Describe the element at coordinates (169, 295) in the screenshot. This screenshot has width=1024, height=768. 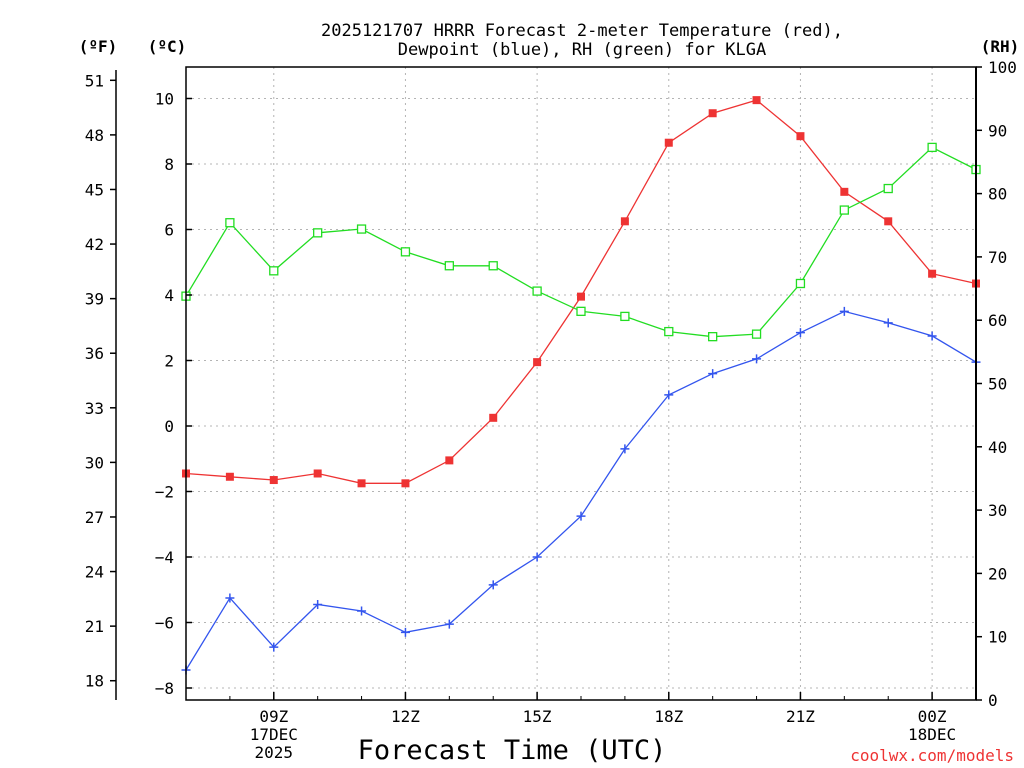
I see `celsius-tick-label: 4` at that location.